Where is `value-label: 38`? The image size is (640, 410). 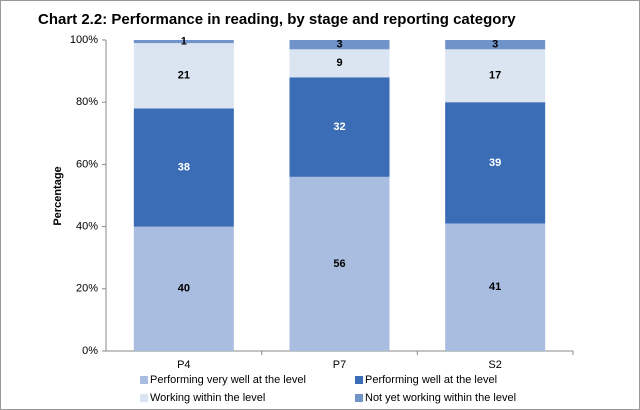
value-label: 38 is located at coordinates (184, 167).